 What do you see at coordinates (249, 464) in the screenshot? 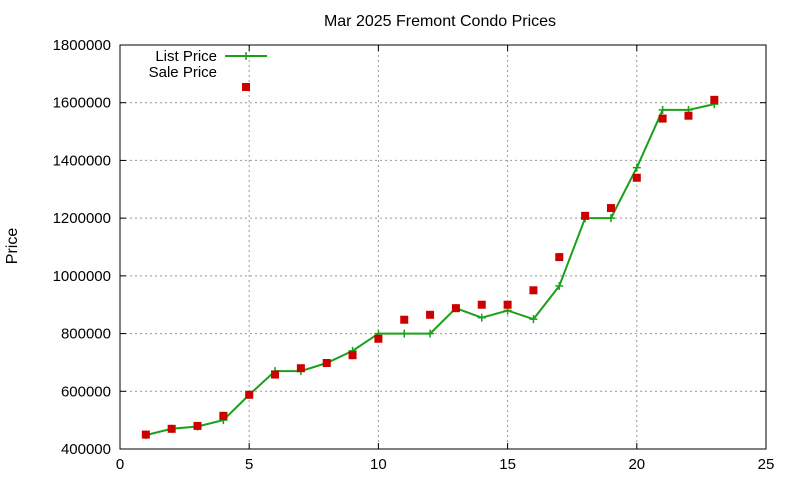
I see `x-tick-label: 5` at bounding box center [249, 464].